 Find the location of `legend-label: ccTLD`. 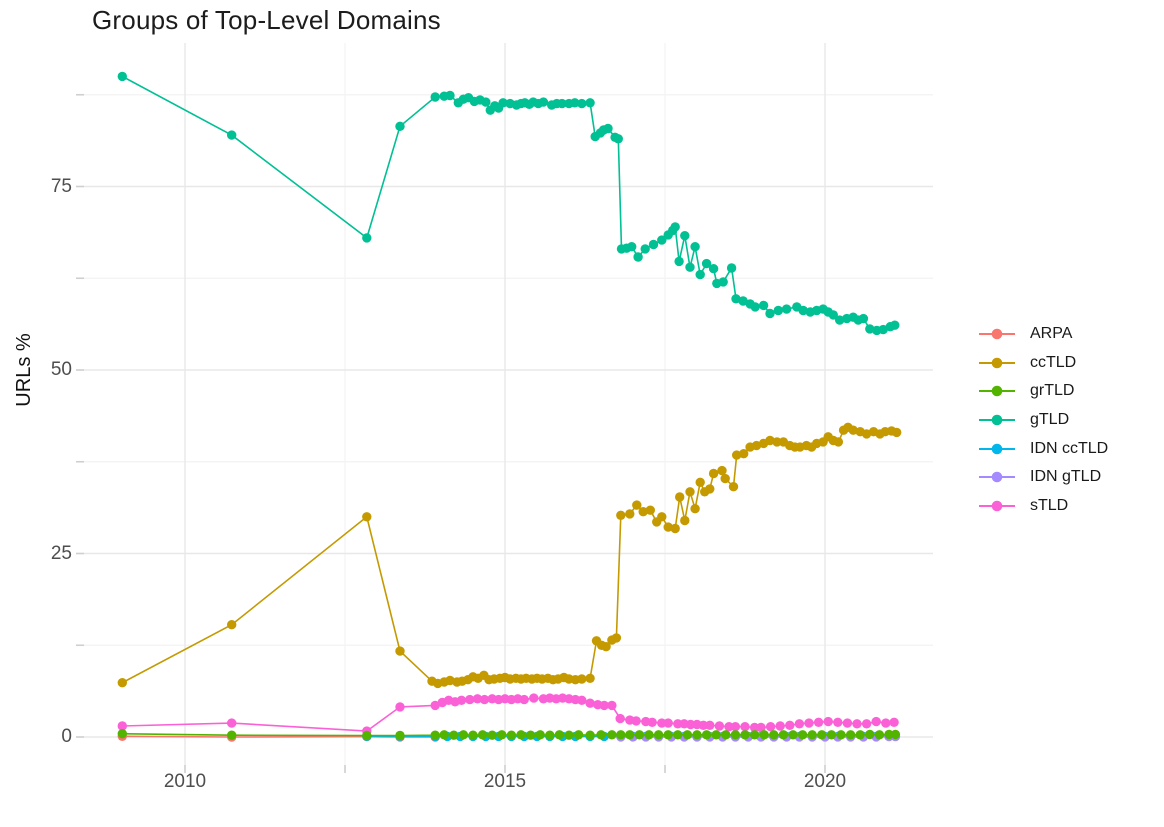

legend-label: ccTLD is located at coordinates (1053, 362).